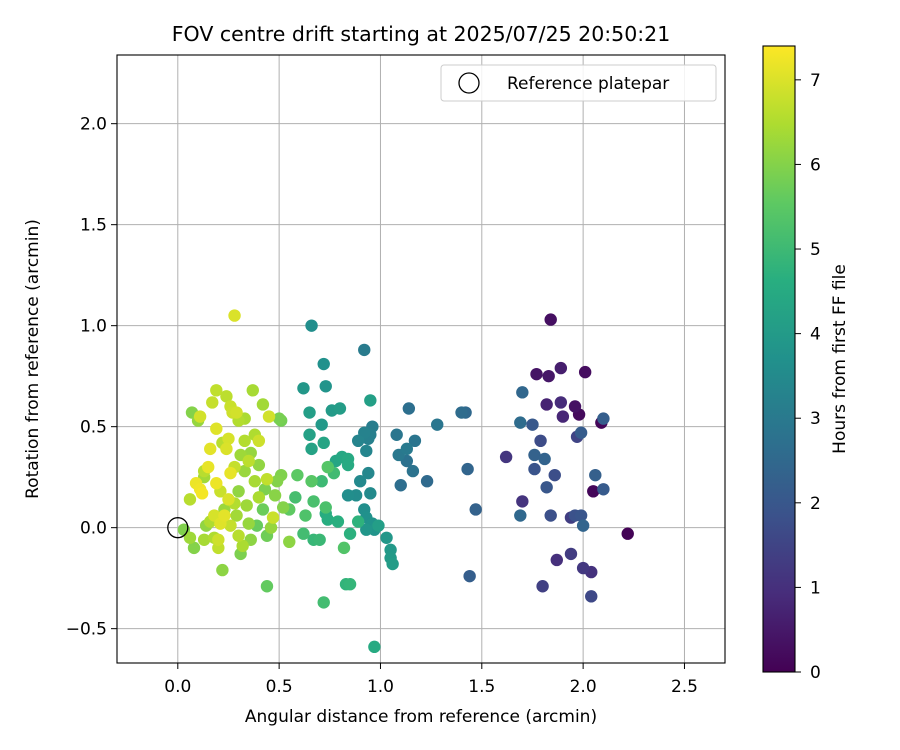 This screenshot has height=750, width=900. What do you see at coordinates (815, 419) in the screenshot?
I see `colorbar-tick-label: 3` at bounding box center [815, 419].